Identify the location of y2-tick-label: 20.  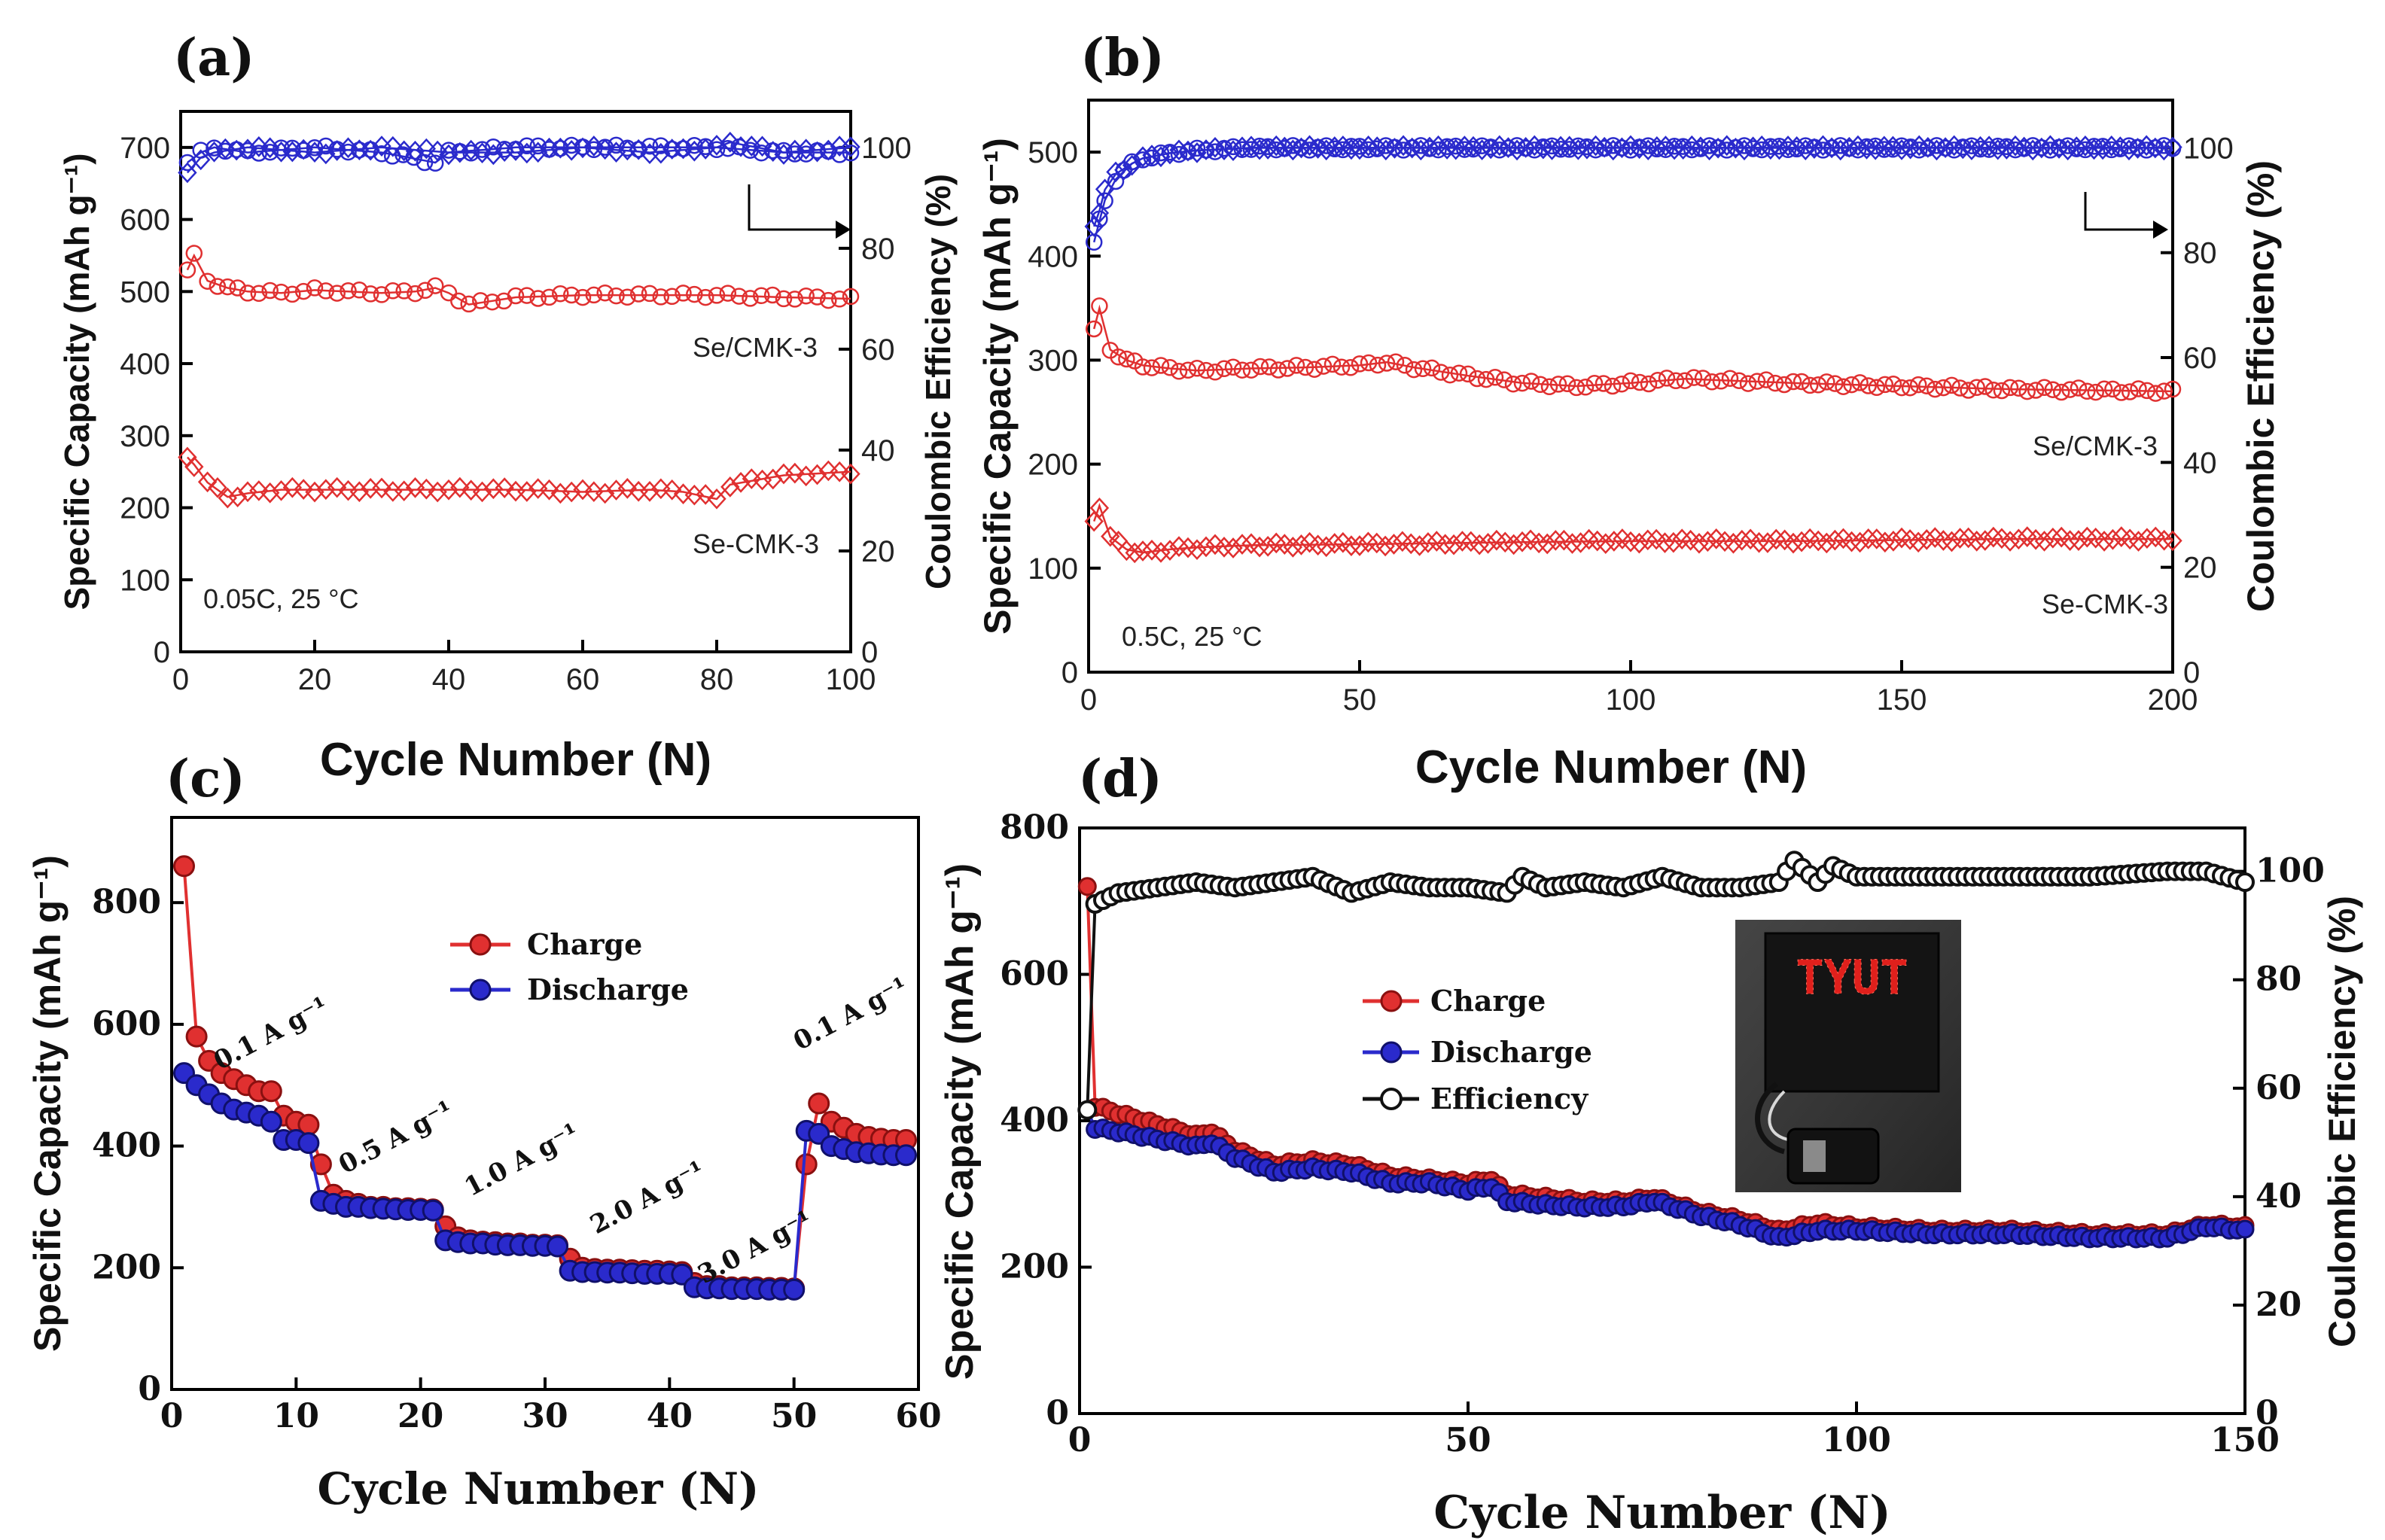
(2200, 568).